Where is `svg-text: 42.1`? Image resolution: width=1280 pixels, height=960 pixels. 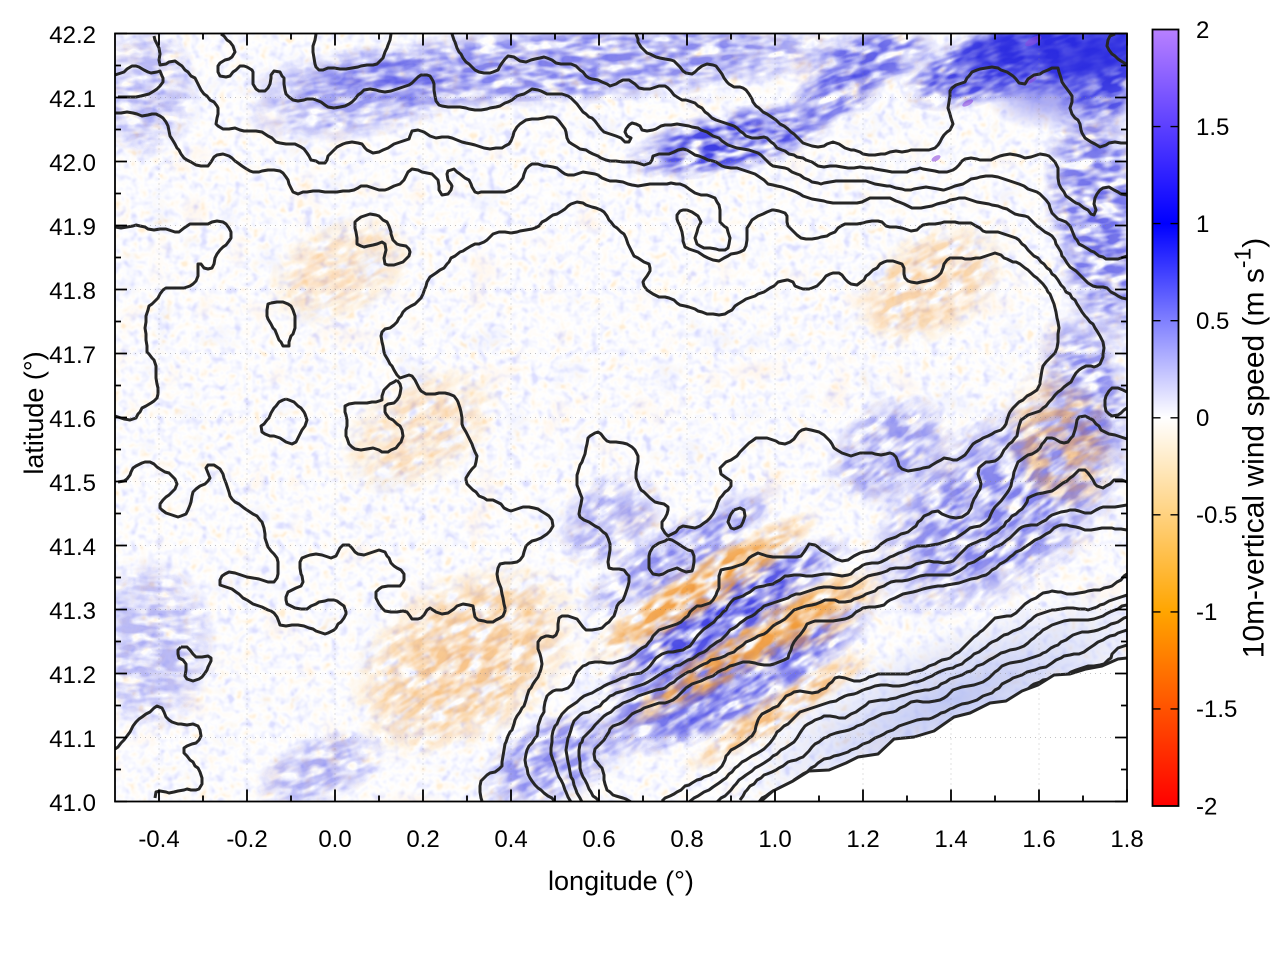
svg-text: 42.1 is located at coordinates (72, 99).